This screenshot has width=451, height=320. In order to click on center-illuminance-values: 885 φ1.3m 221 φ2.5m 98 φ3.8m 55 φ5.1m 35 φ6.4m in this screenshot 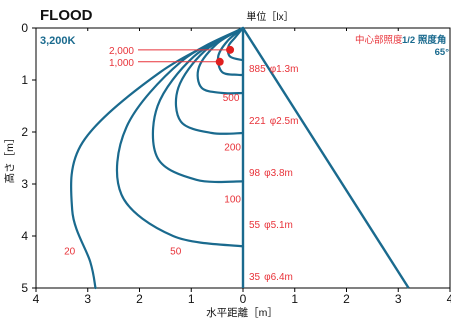, I will do `click(273, 173)`.